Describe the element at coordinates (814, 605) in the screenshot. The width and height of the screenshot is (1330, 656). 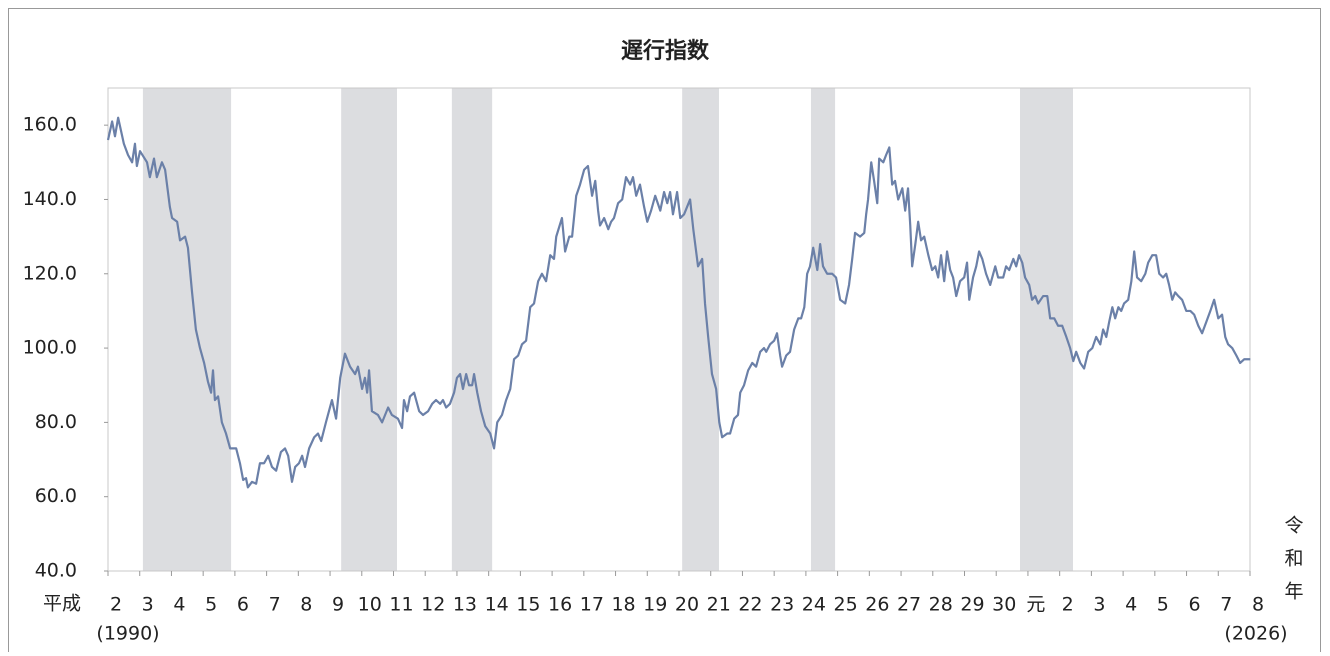
I see `x-tick-label: 24` at that location.